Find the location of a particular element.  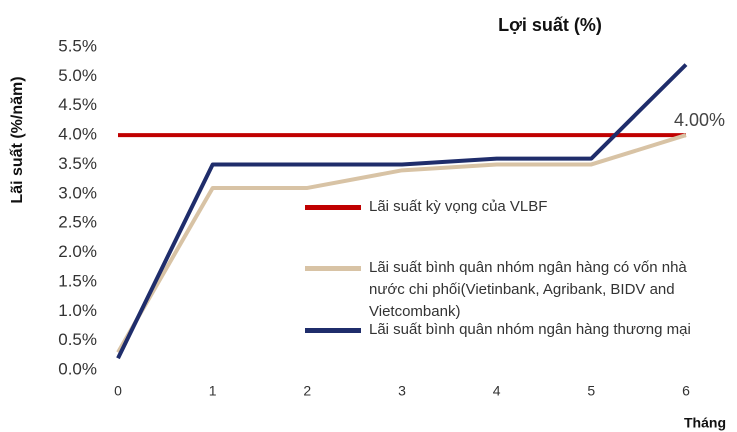

x-tick-label: 2 is located at coordinates (307, 391).